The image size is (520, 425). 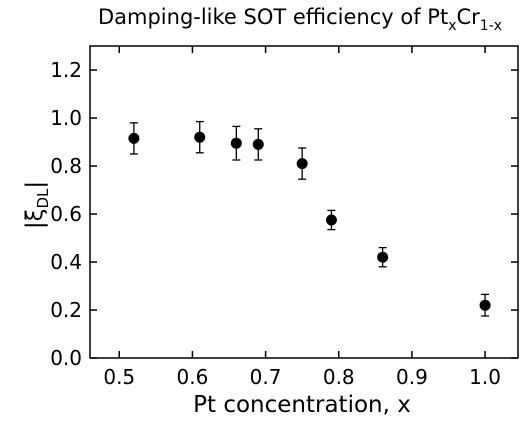 What do you see at coordinates (266, 377) in the screenshot?
I see `x-tick-label: 0.7` at bounding box center [266, 377].